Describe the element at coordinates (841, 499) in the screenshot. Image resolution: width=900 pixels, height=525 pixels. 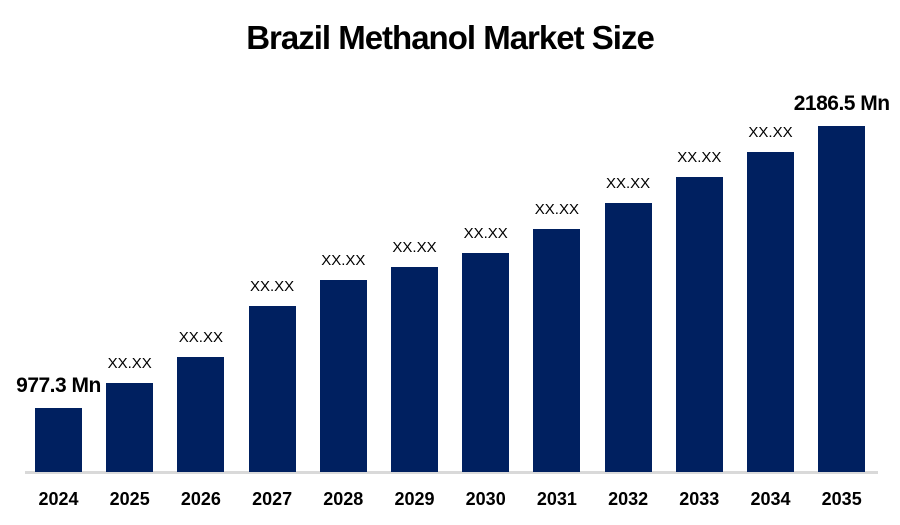
I see `x-axis-tick-label-2035: 2035` at that location.